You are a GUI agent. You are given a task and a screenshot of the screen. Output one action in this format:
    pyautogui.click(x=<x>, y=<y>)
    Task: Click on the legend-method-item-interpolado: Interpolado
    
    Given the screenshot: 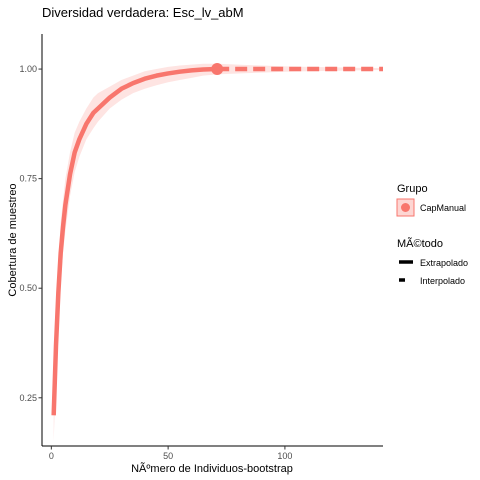 What is the action you would take?
    pyautogui.click(x=432, y=281)
    